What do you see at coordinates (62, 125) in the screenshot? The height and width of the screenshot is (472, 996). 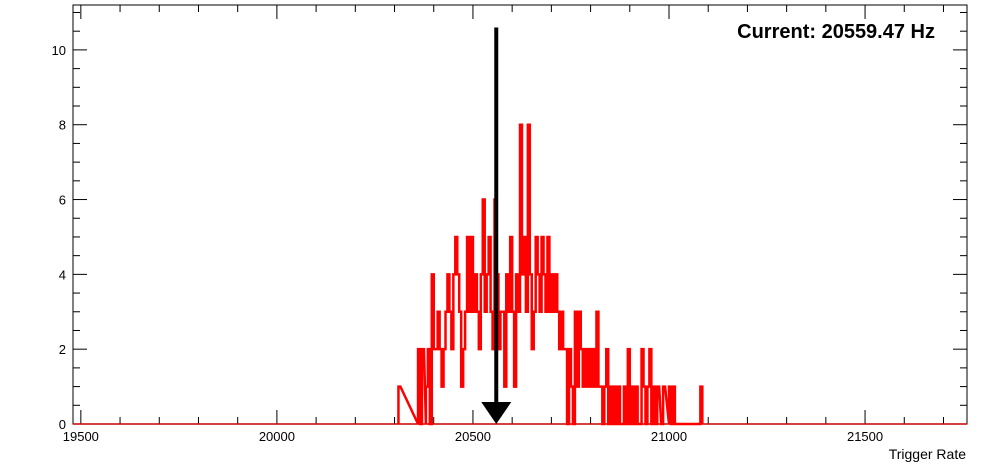 I see `y-tick-label: 8` at bounding box center [62, 125].